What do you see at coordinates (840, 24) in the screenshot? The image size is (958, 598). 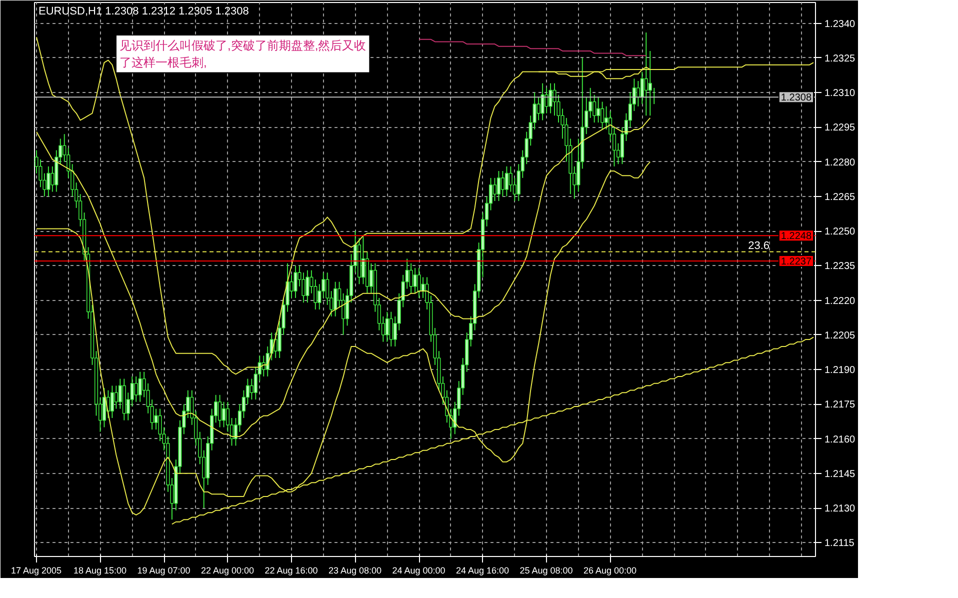 I see `y-tick-label: 1.2340` at bounding box center [840, 24].